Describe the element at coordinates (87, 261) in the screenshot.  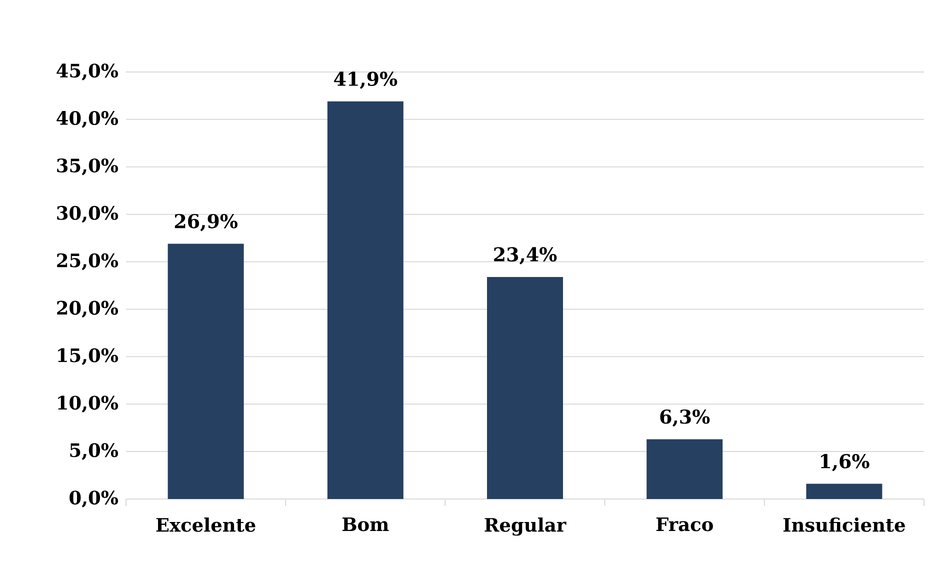
I see `y-tick-label: 25,0%` at that location.